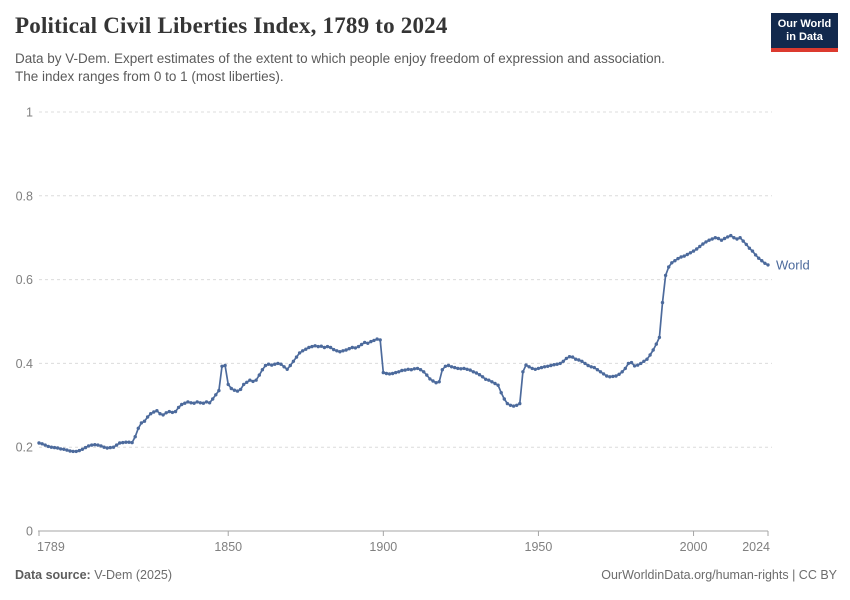 Image resolution: width=850 pixels, height=600 pixels. Describe the element at coordinates (719, 575) in the screenshot. I see `credit-link: OurWorldinData.org/human-rights | CC BY` at that location.